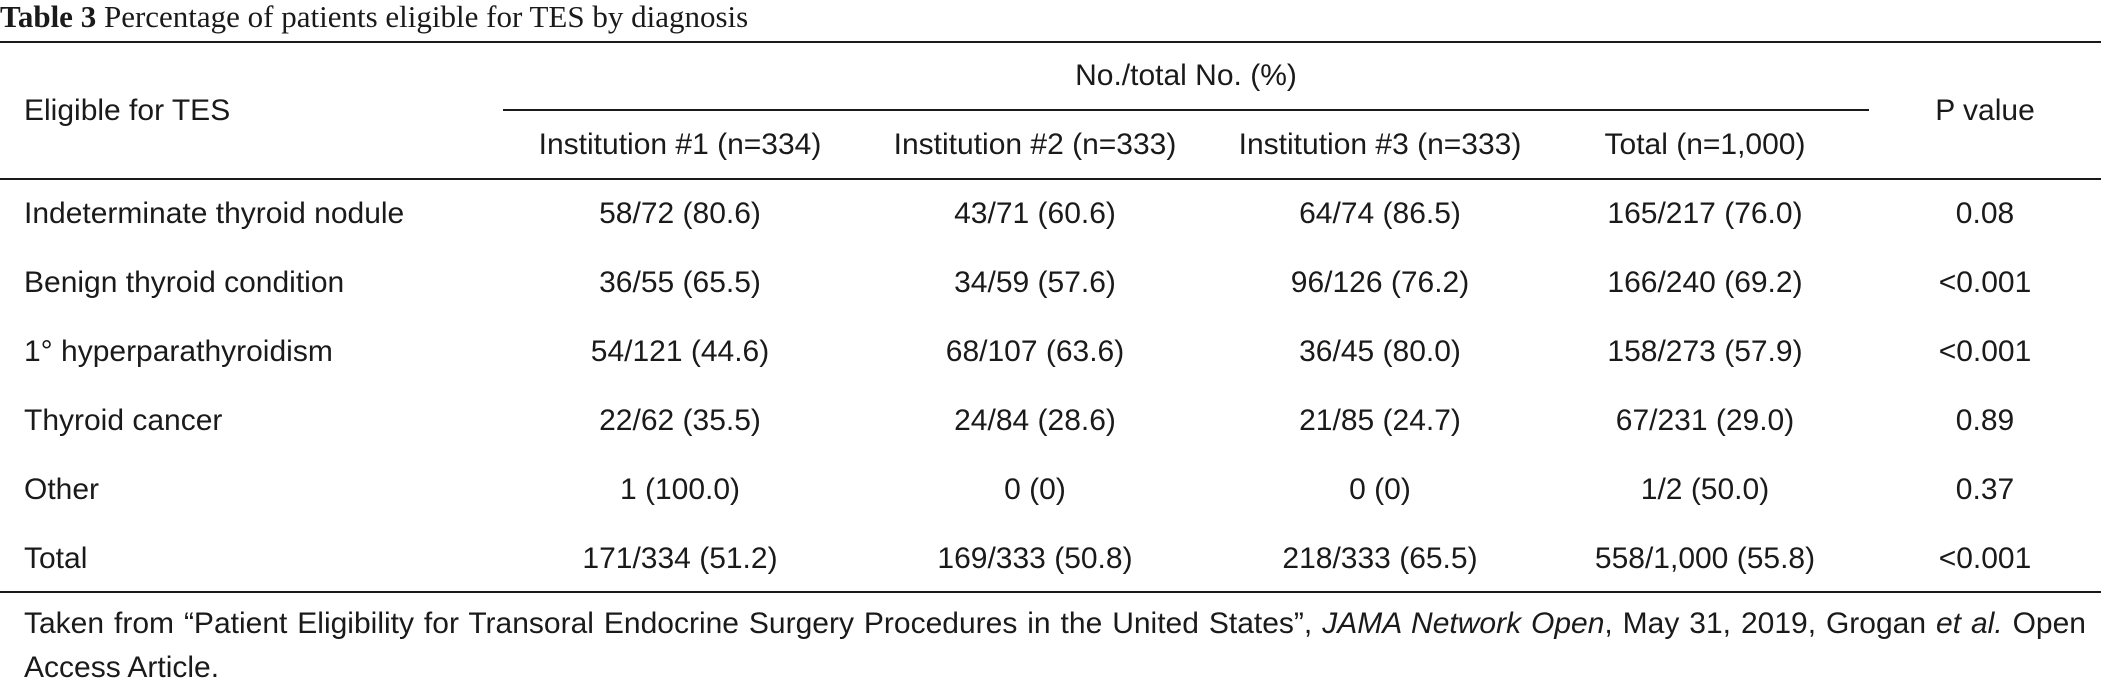  Describe the element at coordinates (680, 144) in the screenshot. I see `column-header-institution-1: Institution #1 (n=334)` at that location.